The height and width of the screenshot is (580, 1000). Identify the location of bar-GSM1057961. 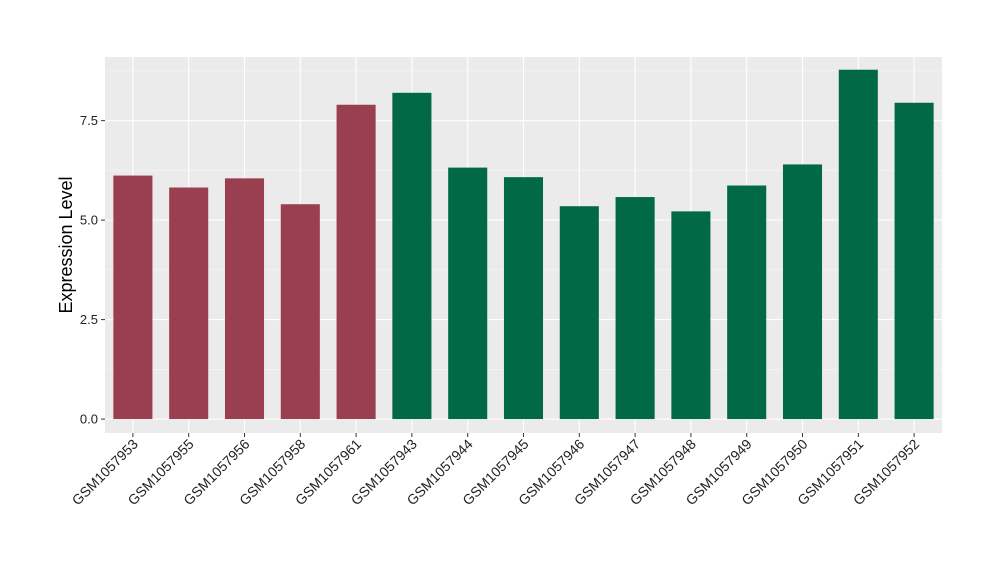
(356, 262).